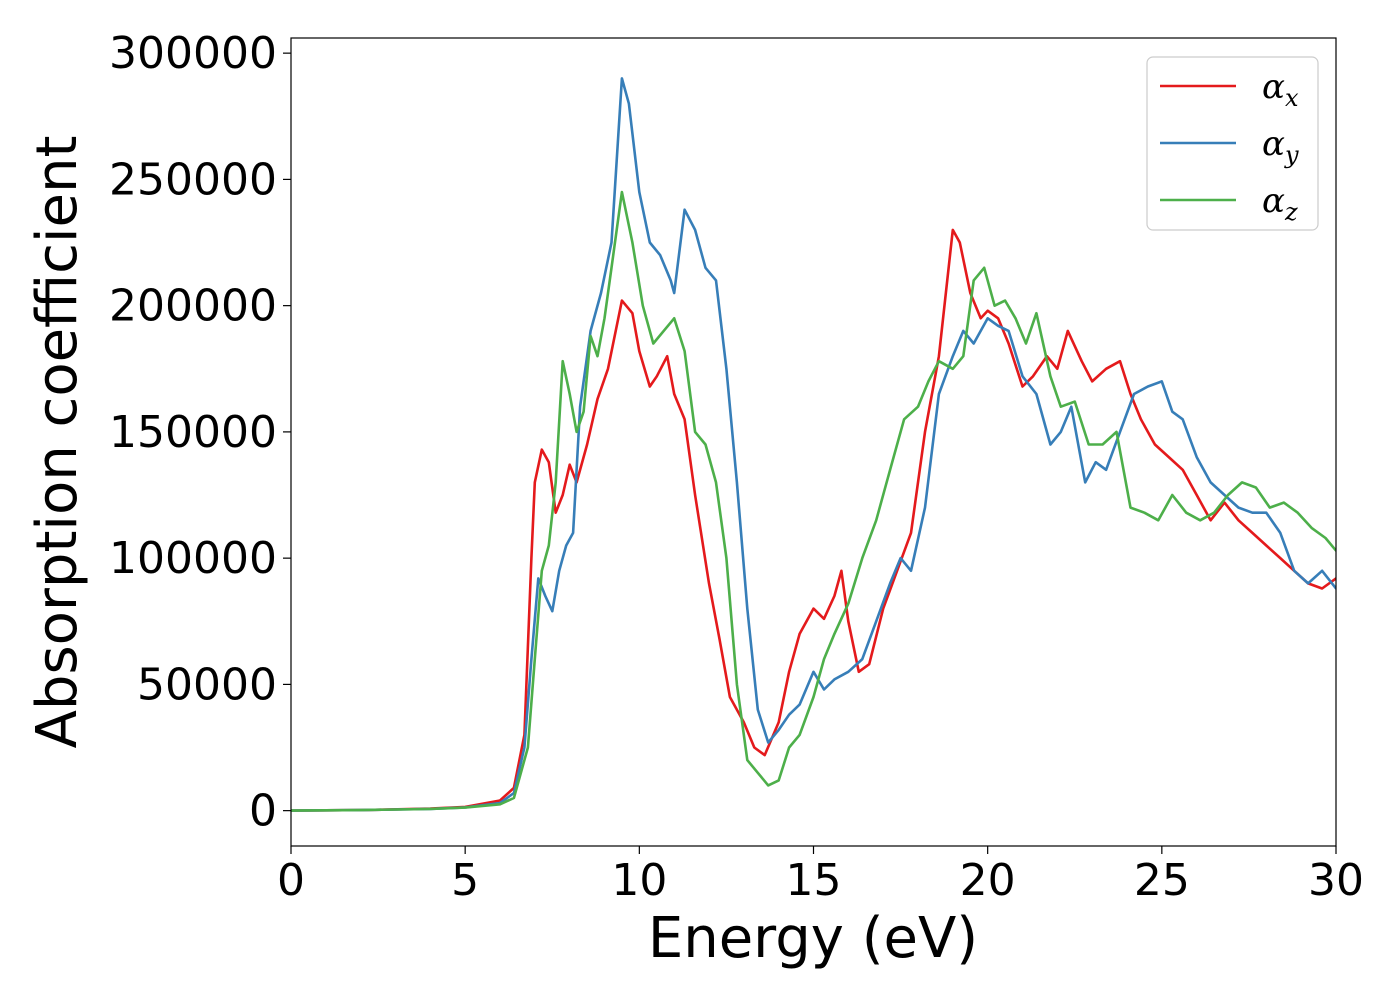 The height and width of the screenshot is (1000, 1400). What do you see at coordinates (465, 880) in the screenshot?
I see `x-tick-label: 5` at bounding box center [465, 880].